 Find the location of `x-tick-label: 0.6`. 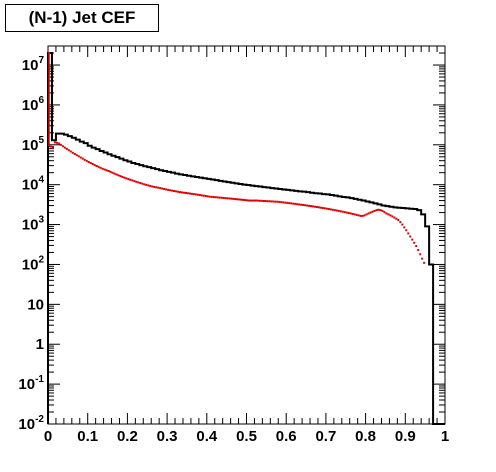

x-tick-label: 0.6 is located at coordinates (286, 436).